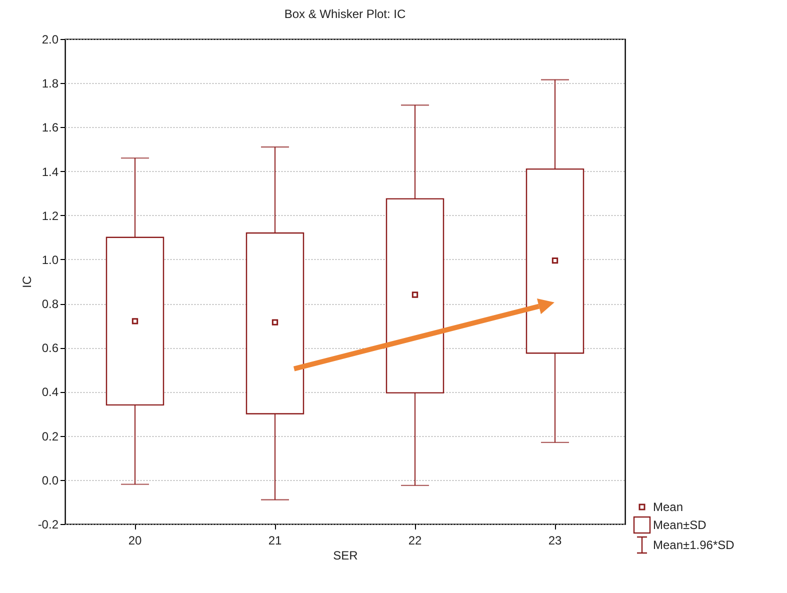 The image size is (787, 593). Describe the element at coordinates (345, 555) in the screenshot. I see `x-axis-title: SER` at that location.